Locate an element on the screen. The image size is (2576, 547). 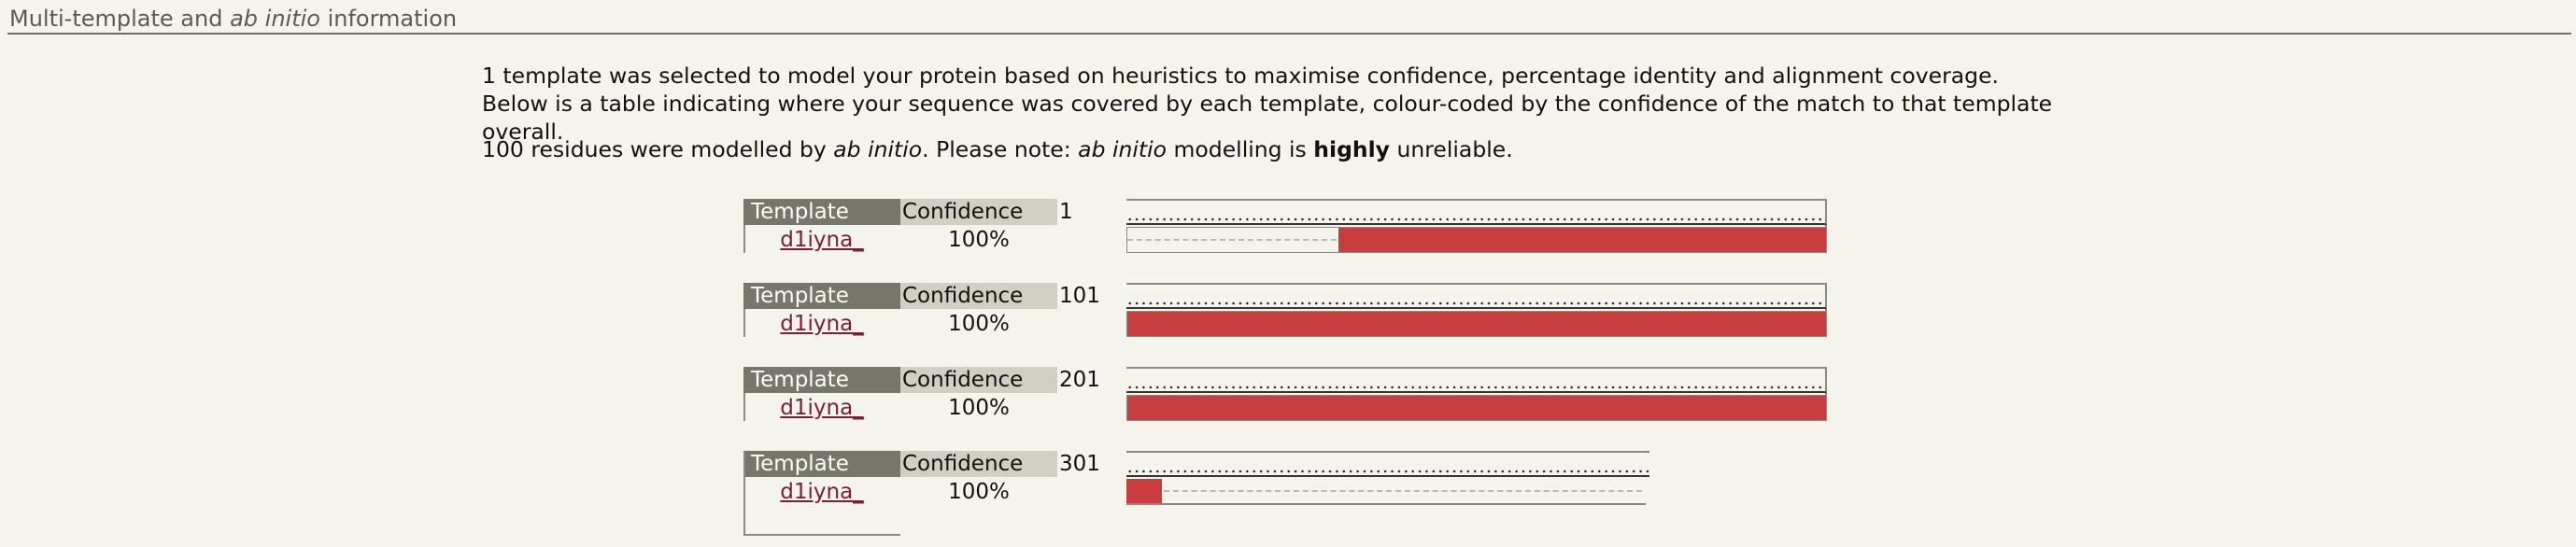
residue-start-label: 101 is located at coordinates (1079, 296).